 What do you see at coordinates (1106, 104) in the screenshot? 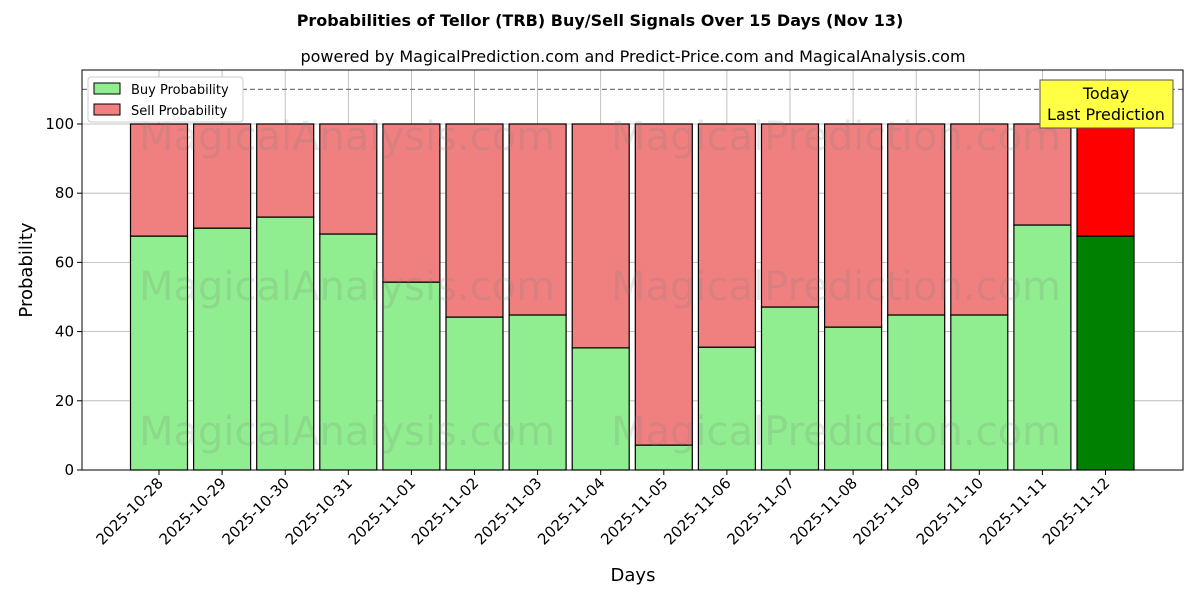
I see `today-annotation: Today Last Prediction` at bounding box center [1106, 104].